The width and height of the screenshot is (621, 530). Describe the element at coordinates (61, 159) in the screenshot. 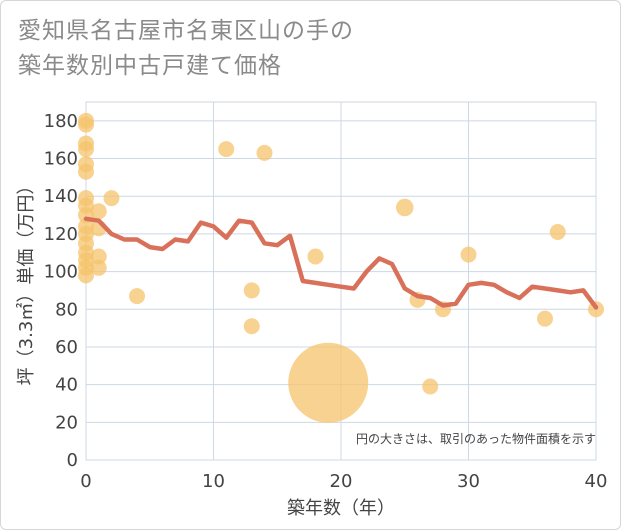

I see `y-tick-label: 160` at that location.